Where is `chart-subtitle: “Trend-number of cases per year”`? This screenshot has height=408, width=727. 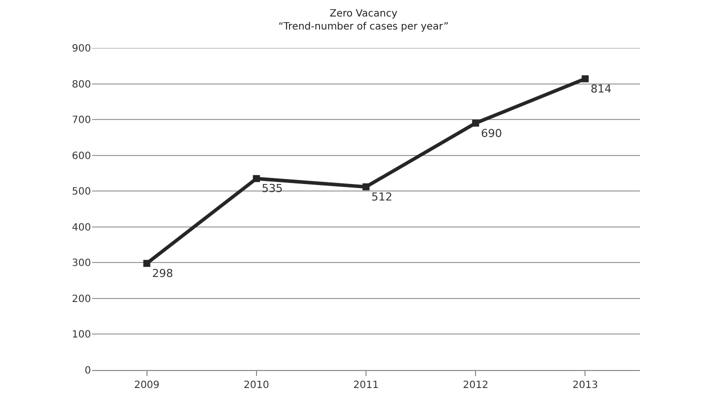 chart-subtitle: “Trend-number of cases per year” is located at coordinates (363, 26).